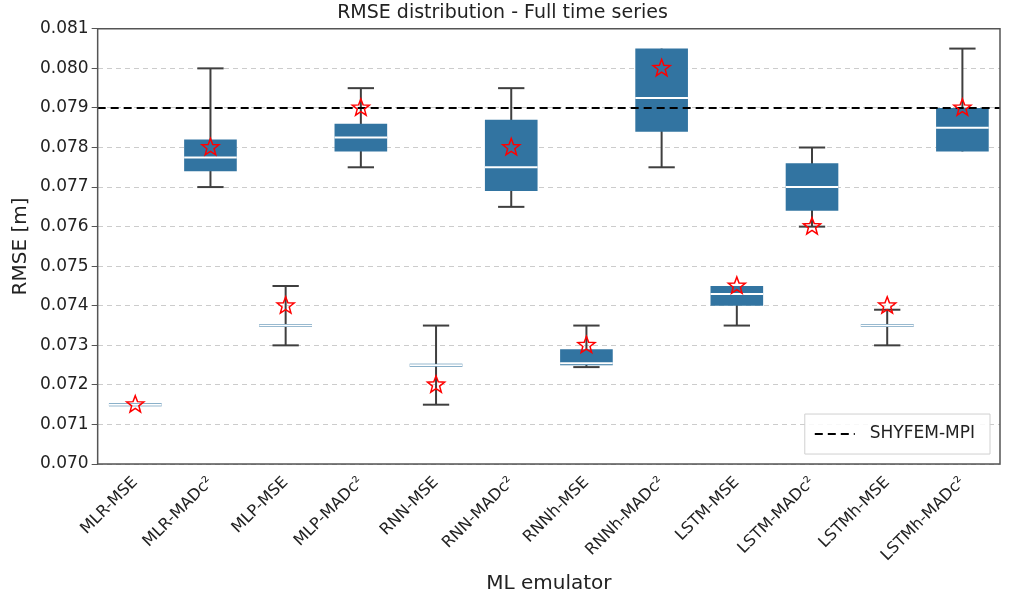 Image resolution: width=1010 pixels, height=600 pixels. Describe the element at coordinates (64, 27) in the screenshot. I see `y-tick-label: 0.081` at that location.